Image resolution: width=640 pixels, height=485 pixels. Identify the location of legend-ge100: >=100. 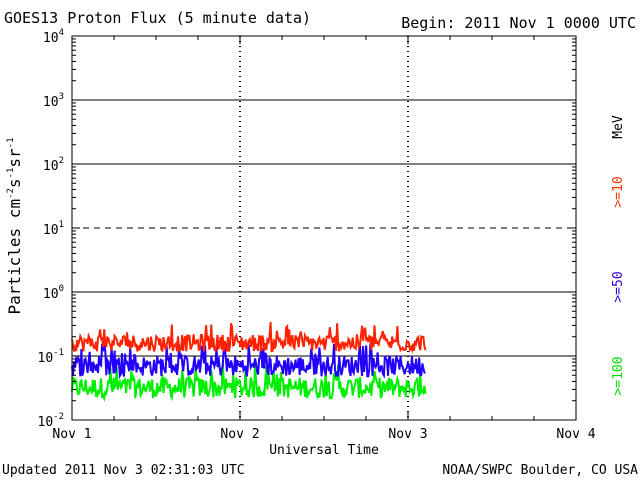
(618, 375).